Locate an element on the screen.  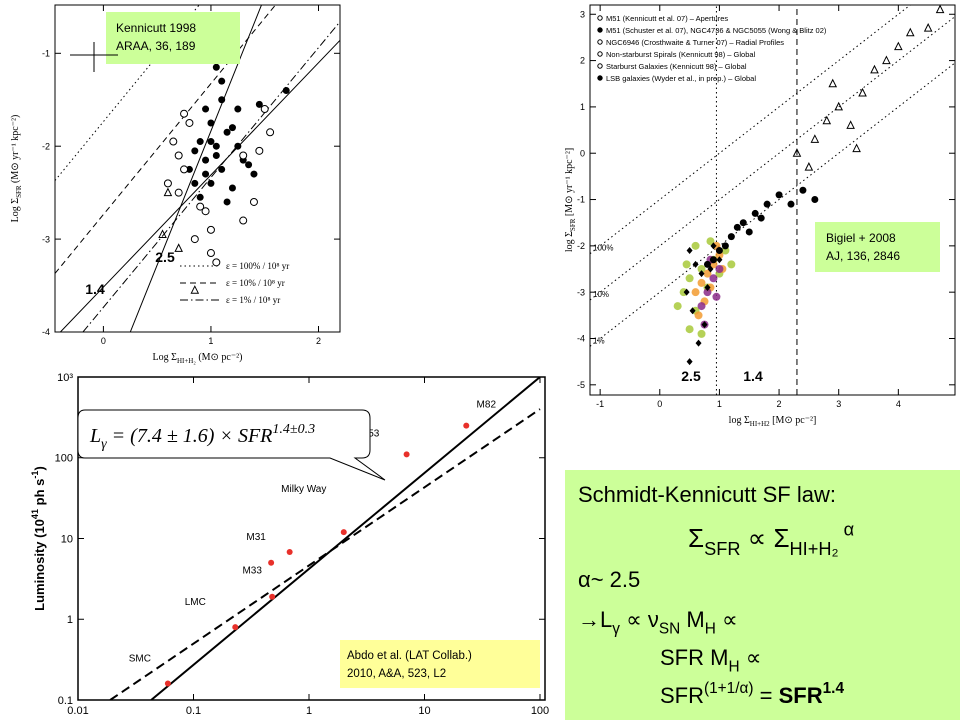
text-part: (1+1/α) is located at coordinates (729, 688).